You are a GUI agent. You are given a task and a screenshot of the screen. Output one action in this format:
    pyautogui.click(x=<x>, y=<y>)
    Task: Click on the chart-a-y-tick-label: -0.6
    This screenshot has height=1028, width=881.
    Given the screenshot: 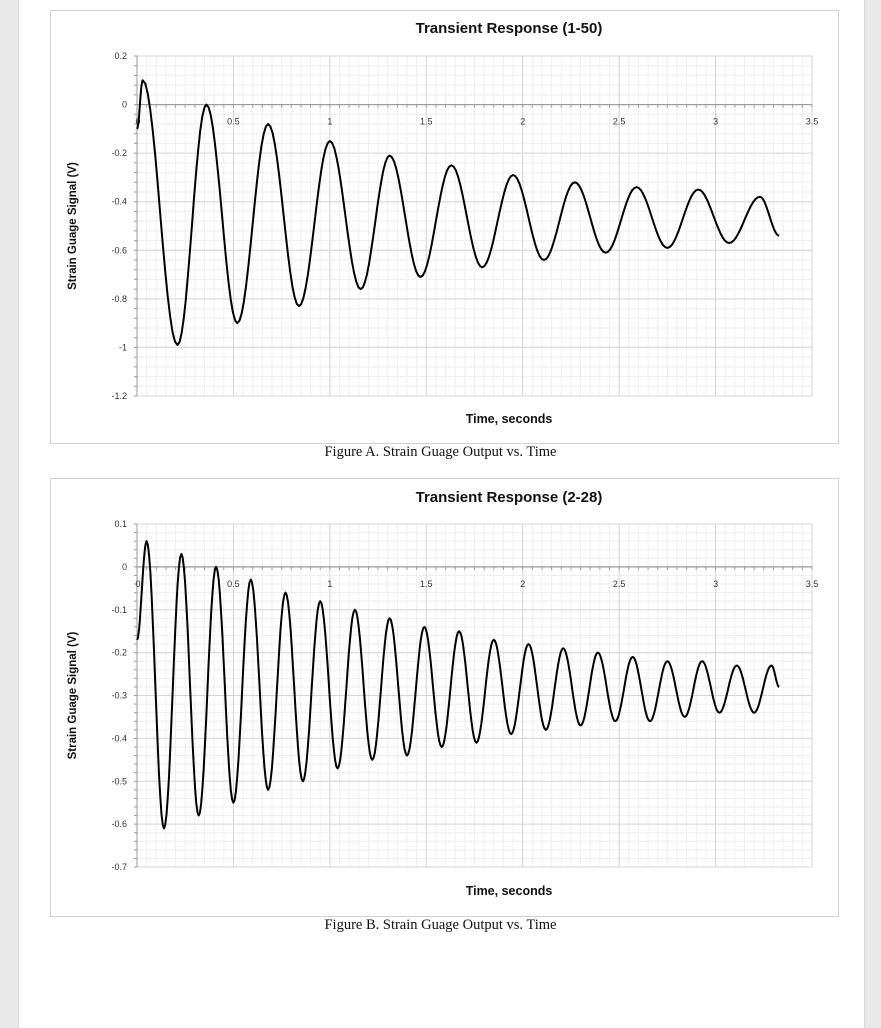 What is the action you would take?
    pyautogui.click(x=119, y=250)
    